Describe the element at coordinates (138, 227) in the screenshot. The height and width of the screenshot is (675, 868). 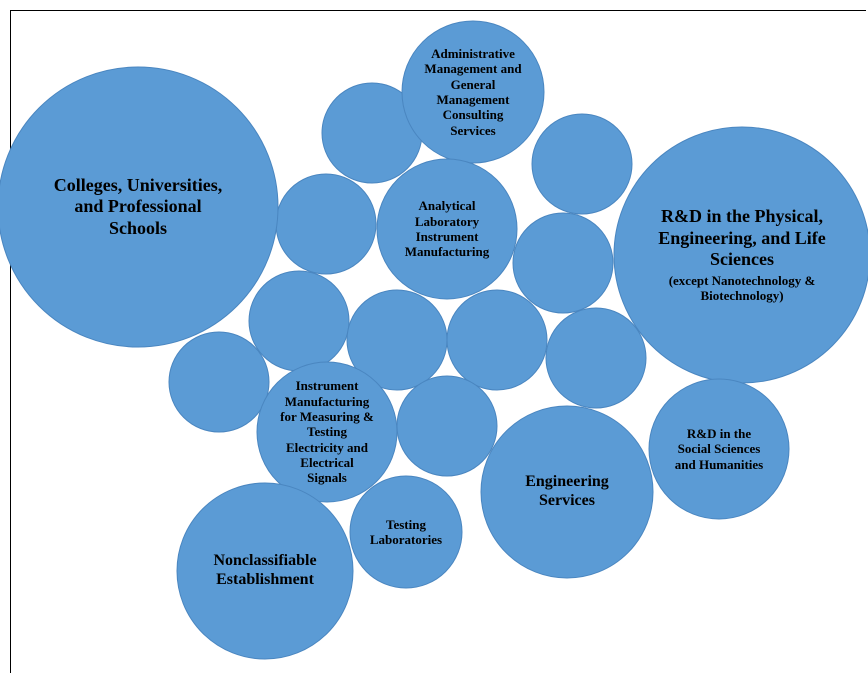
I see `bubble-label-line: Schools` at that location.